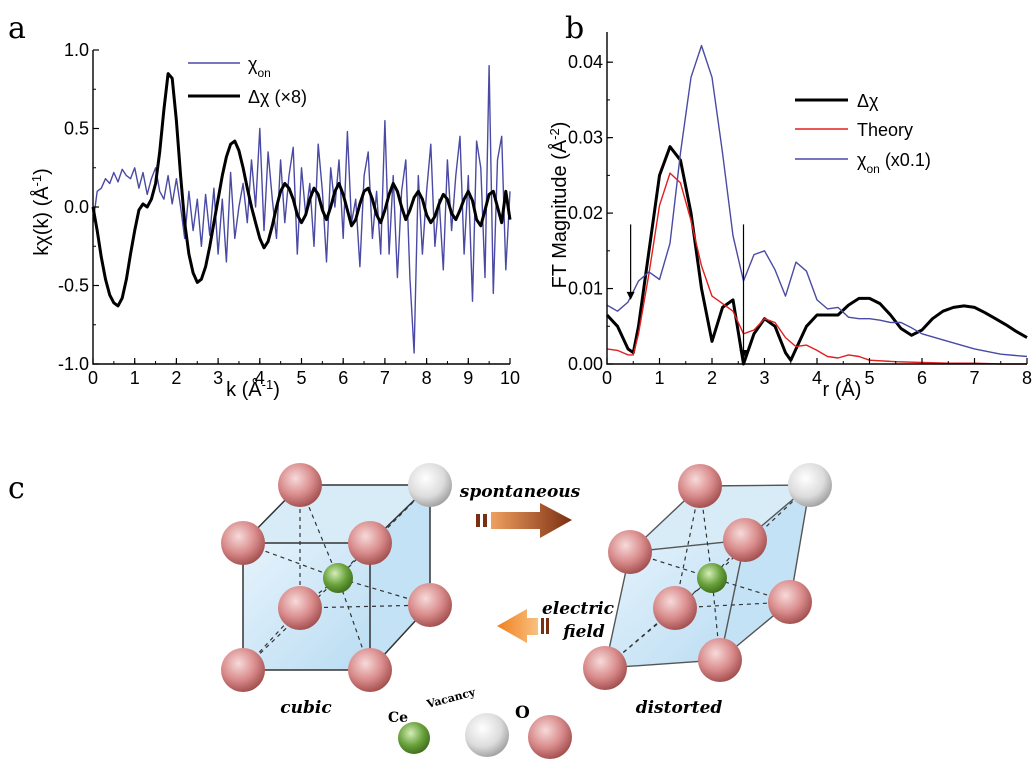 This screenshot has width=1035, height=761. What do you see at coordinates (524, 520) in the screenshot?
I see `arrow-spontaneous` at bounding box center [524, 520].